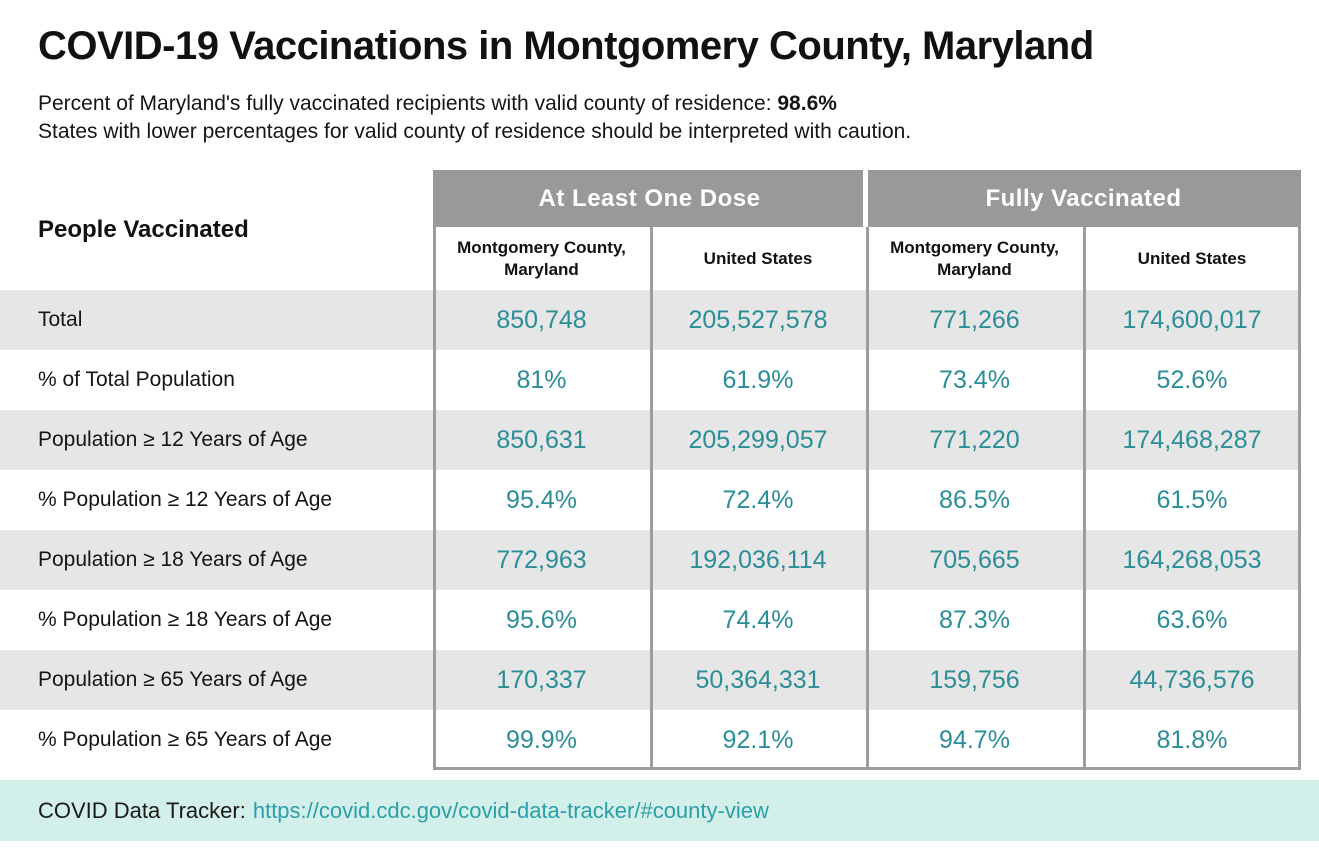 This screenshot has height=863, width=1319. I want to click on table-cell: 164,268,053, so click(1192, 559).